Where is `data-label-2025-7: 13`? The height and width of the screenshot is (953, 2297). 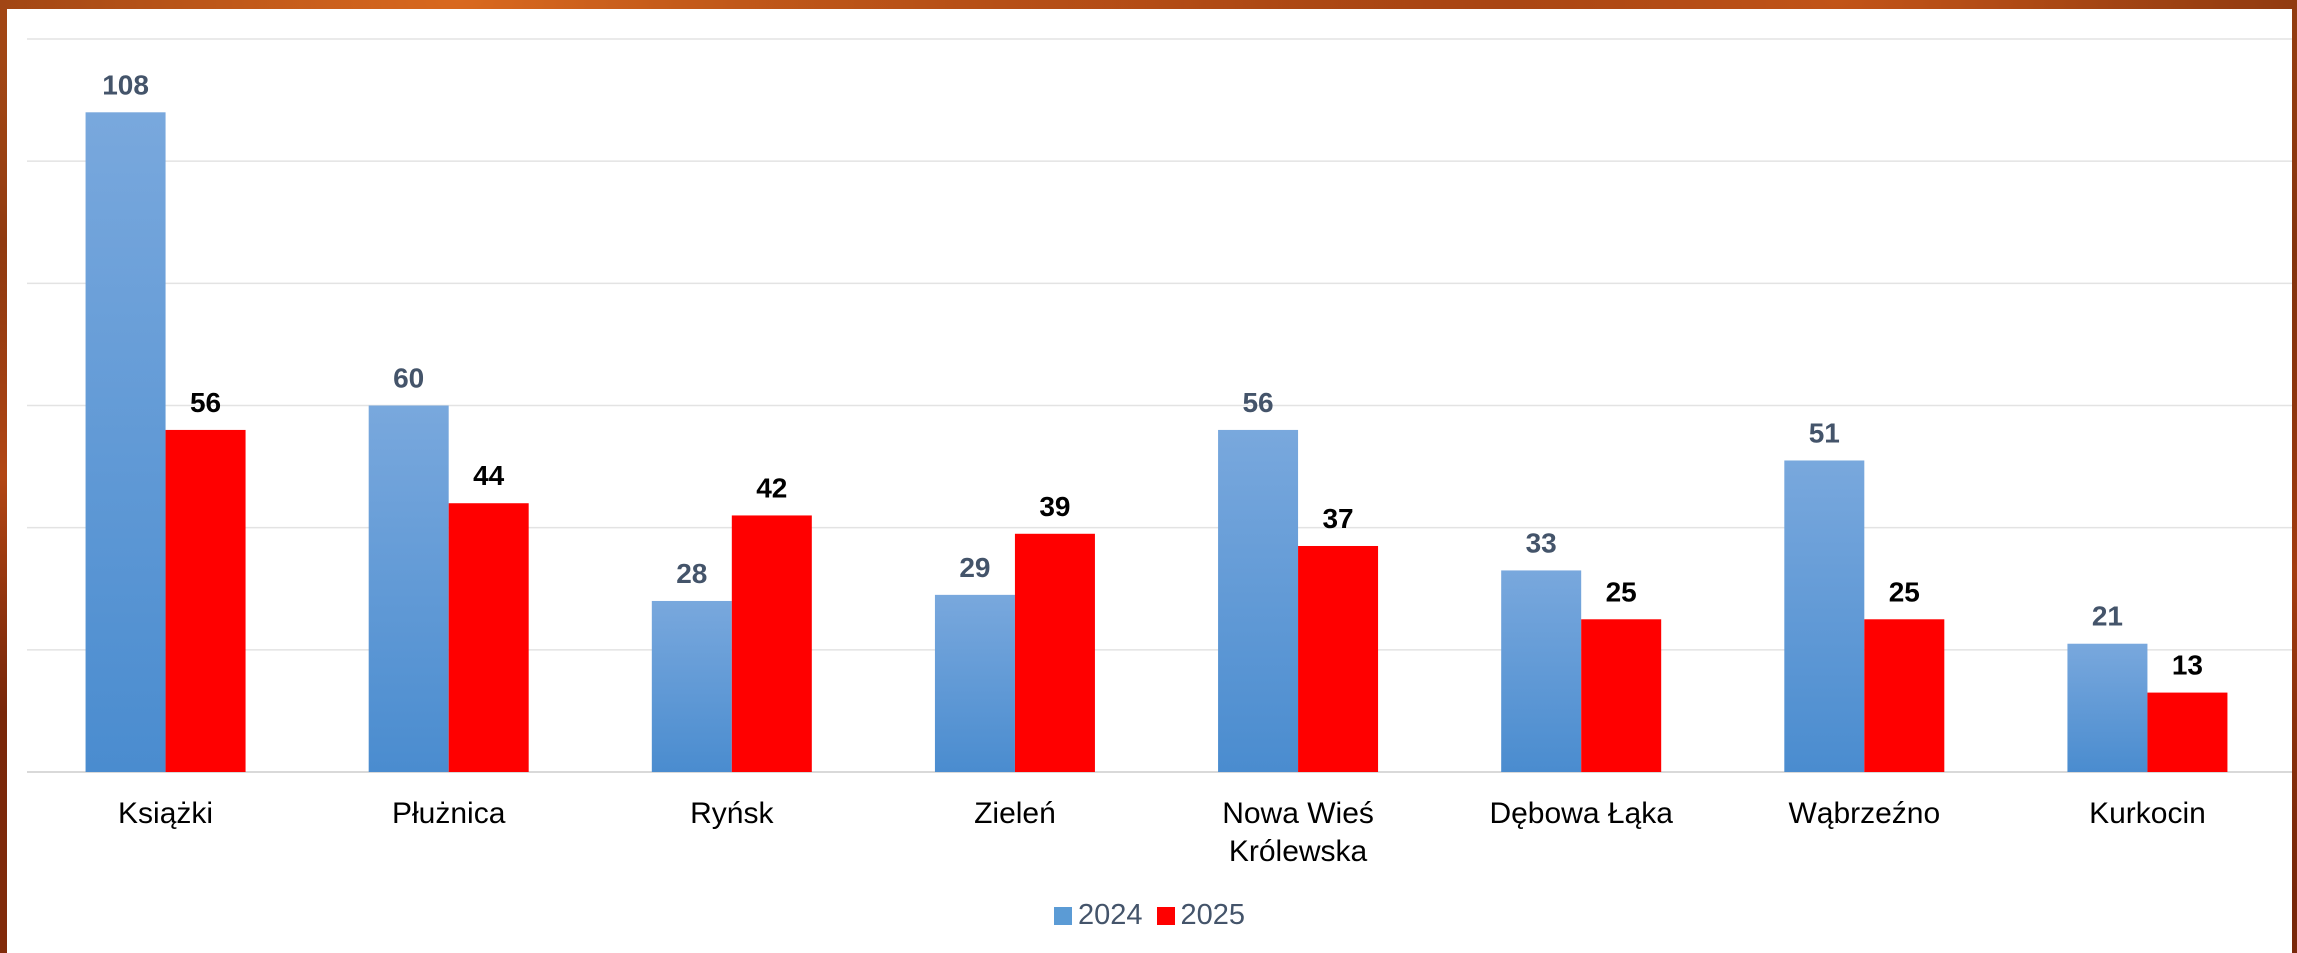
data-label-2025-7: 13 is located at coordinates (2187, 665).